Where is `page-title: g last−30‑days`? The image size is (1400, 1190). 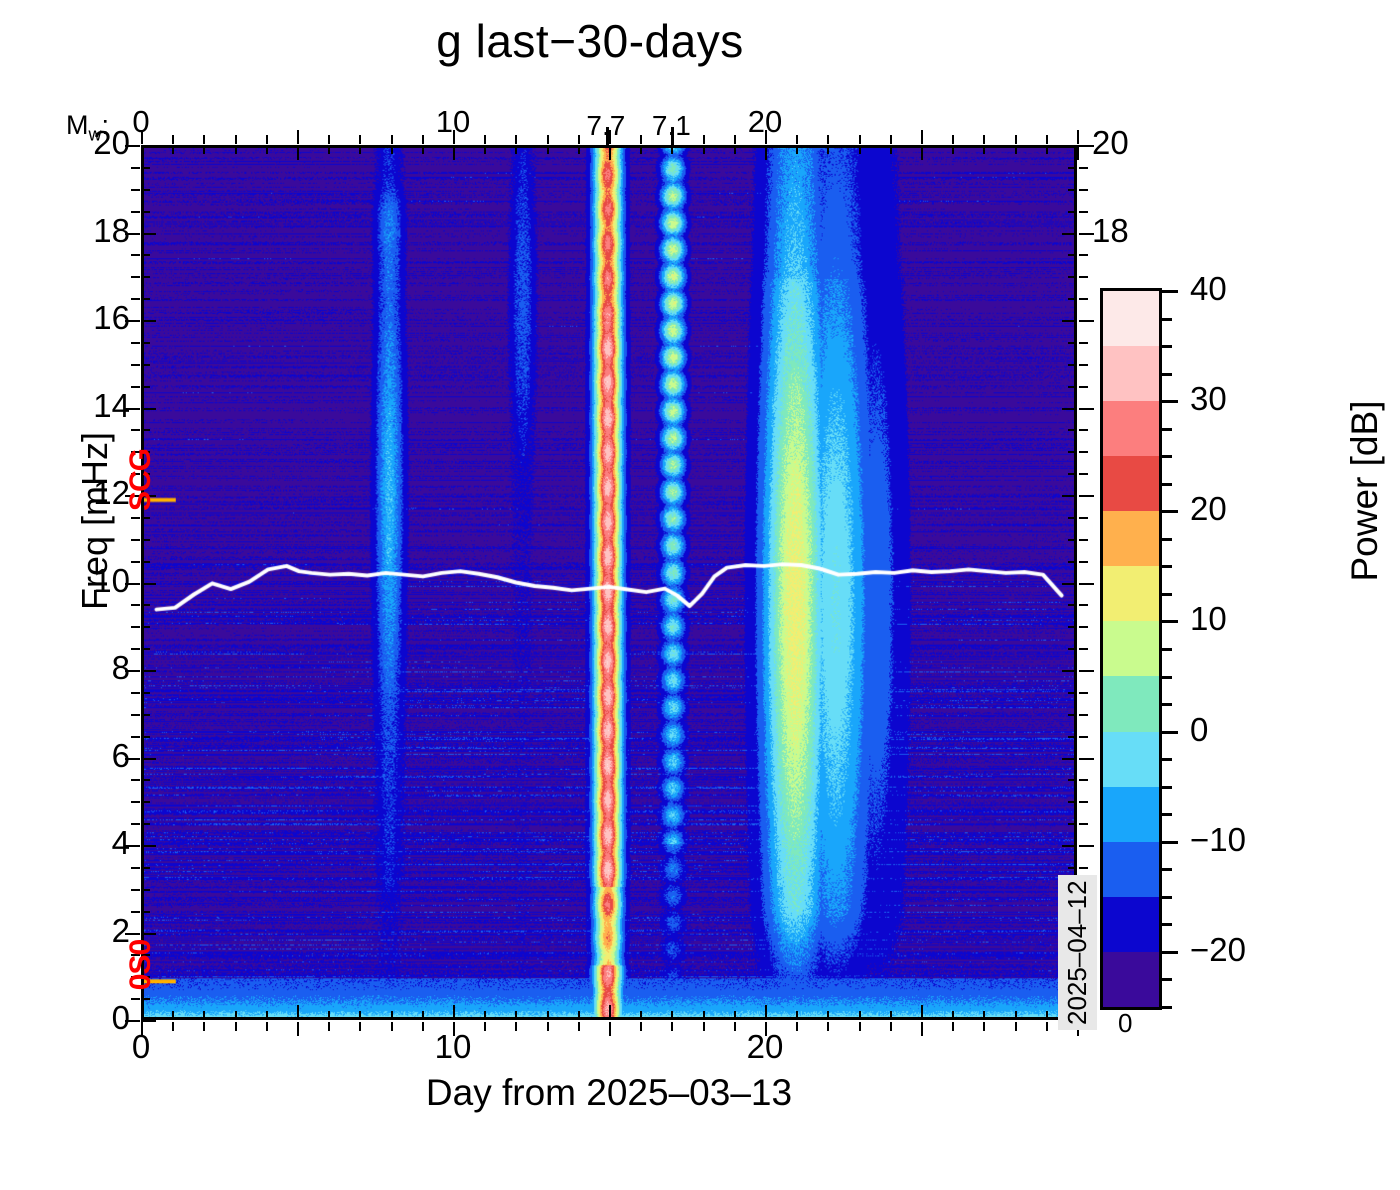
page-title: g last−30‑days is located at coordinates (590, 41).